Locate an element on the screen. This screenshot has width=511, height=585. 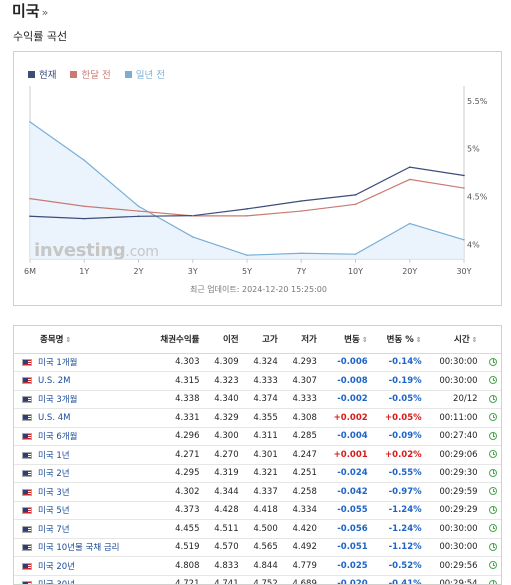
row-name-cell: 미국 30년 is located at coordinates (80, 579).